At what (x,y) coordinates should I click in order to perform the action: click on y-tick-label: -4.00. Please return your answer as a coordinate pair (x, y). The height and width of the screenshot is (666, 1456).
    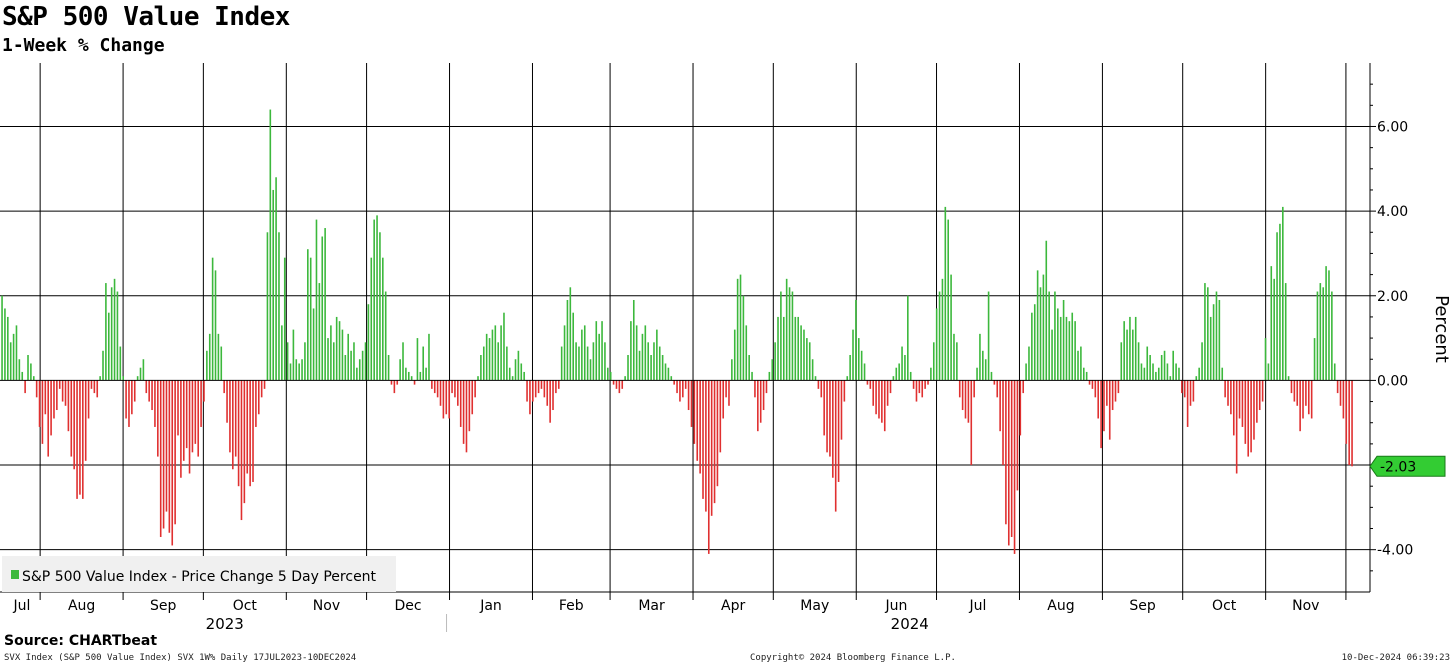
    Looking at the image, I should click on (1395, 551).